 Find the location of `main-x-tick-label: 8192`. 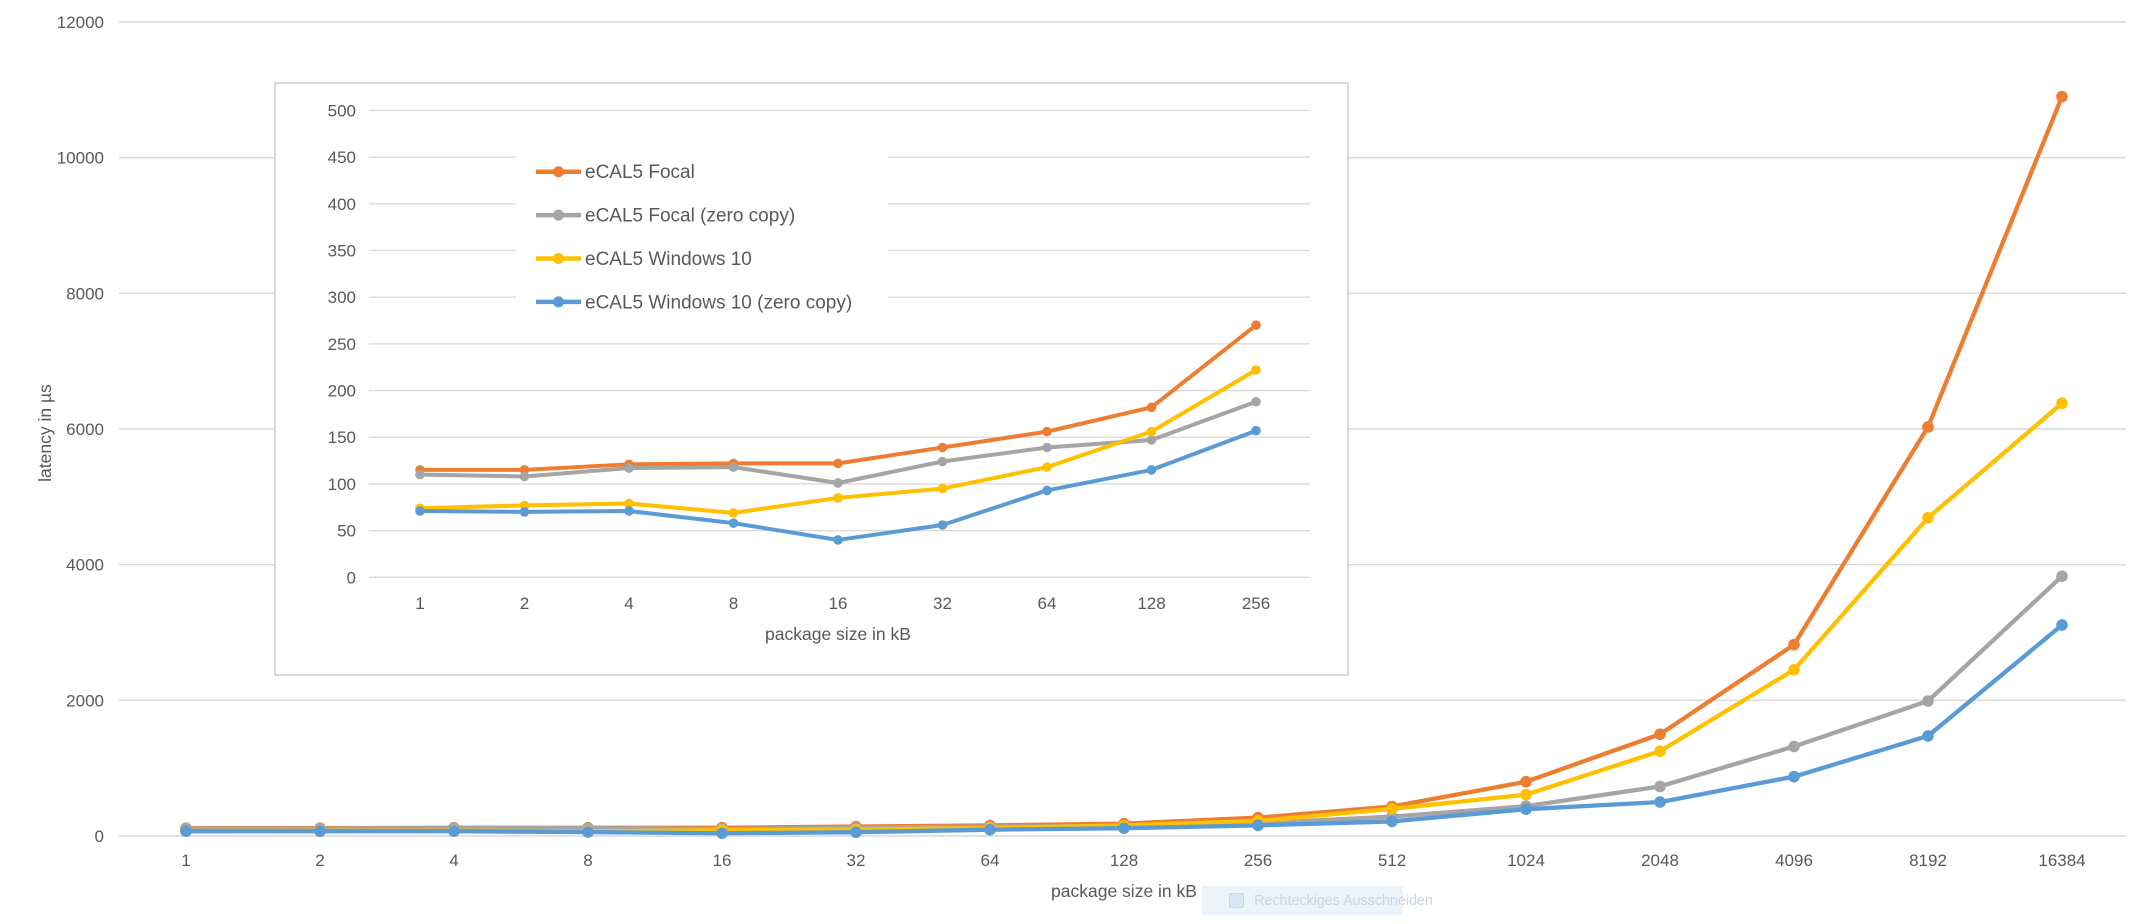

main-x-tick-label: 8192 is located at coordinates (1928, 860).